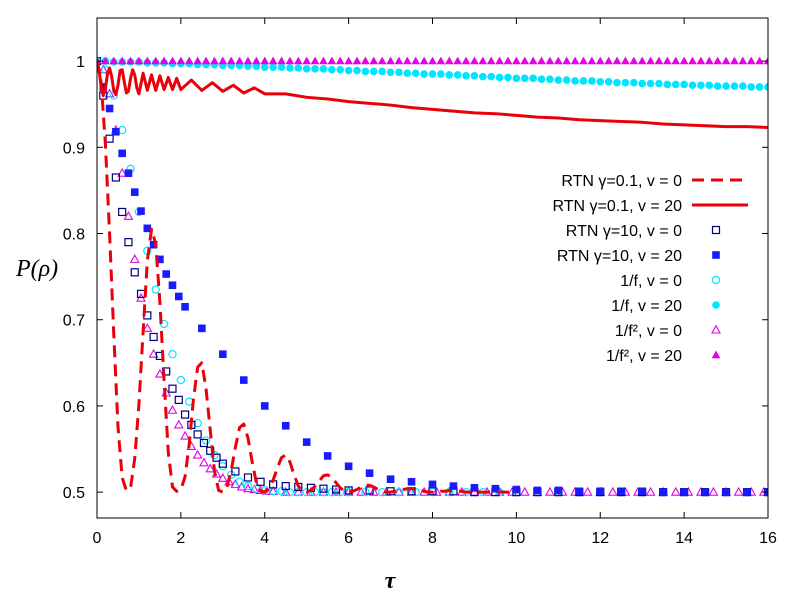 The image size is (800, 600). I want to click on x-tick-label: 10, so click(516, 538).